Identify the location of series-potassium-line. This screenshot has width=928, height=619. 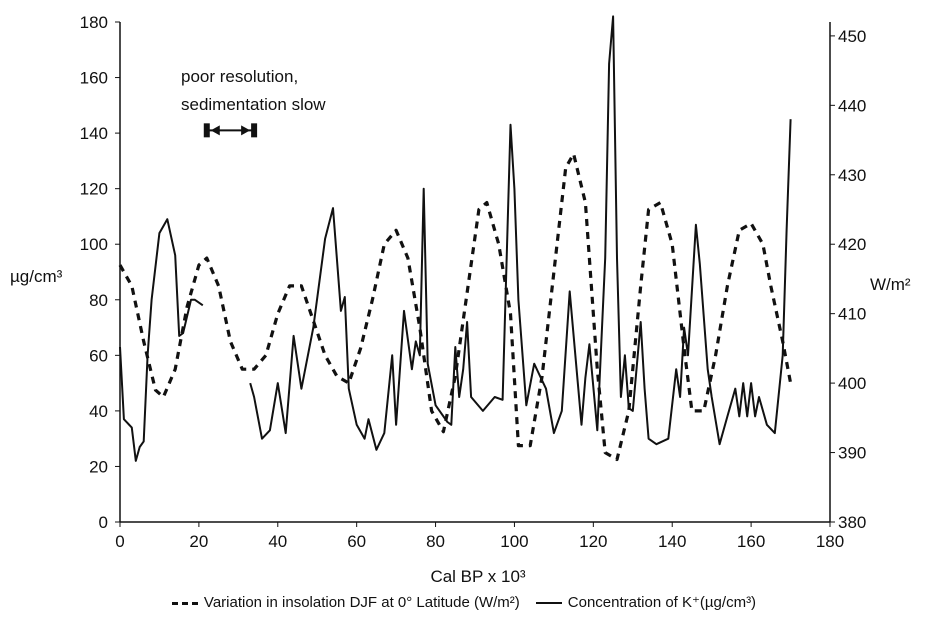
(161, 340).